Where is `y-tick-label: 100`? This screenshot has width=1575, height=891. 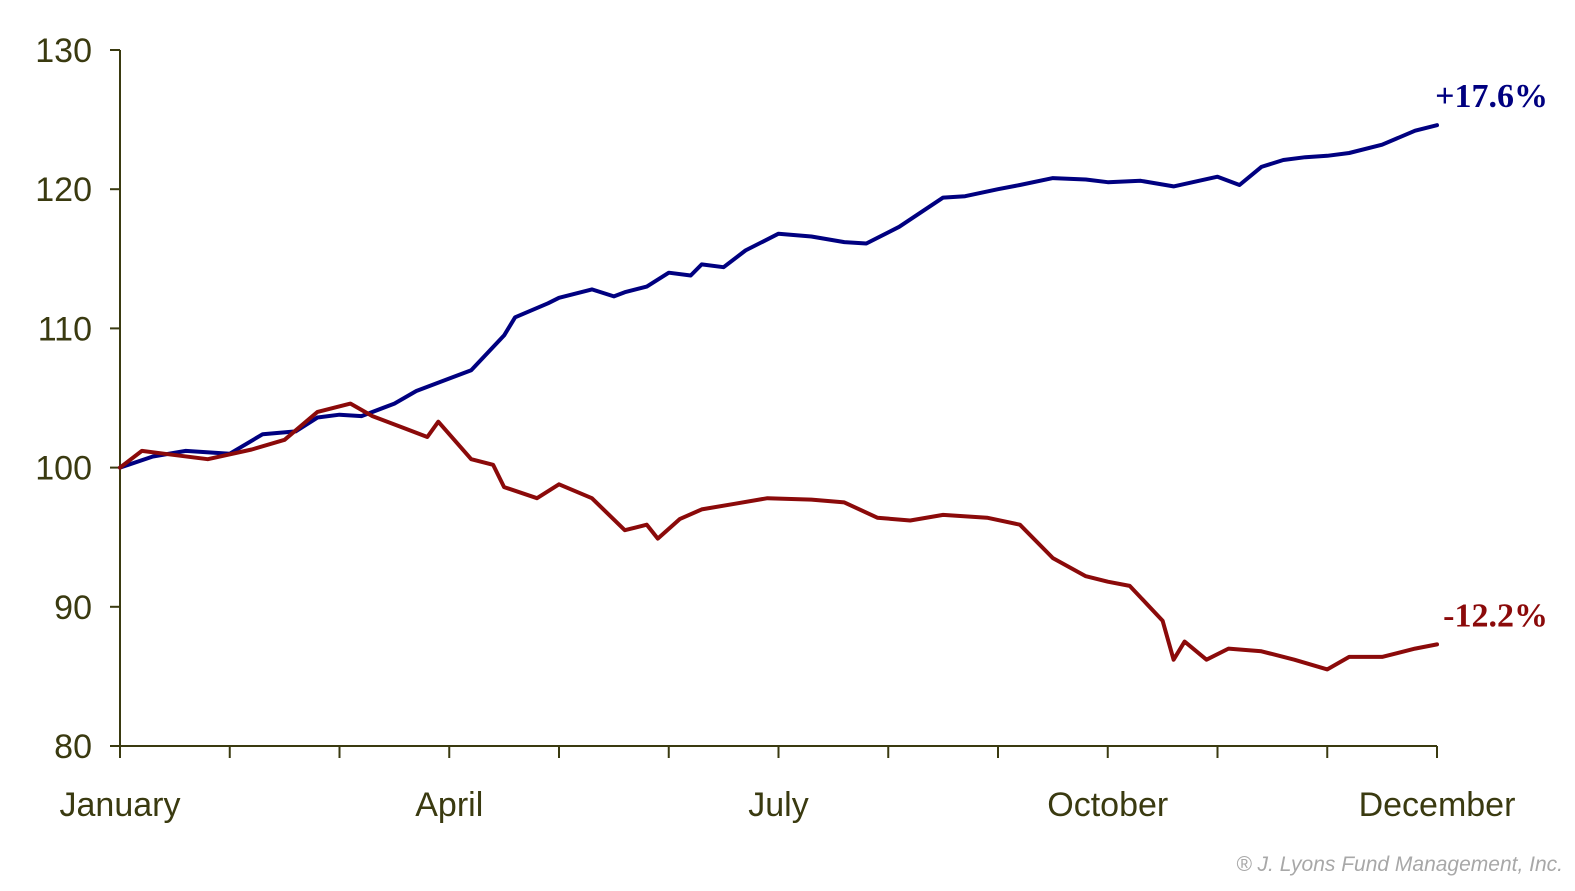 y-tick-label: 100 is located at coordinates (63, 469).